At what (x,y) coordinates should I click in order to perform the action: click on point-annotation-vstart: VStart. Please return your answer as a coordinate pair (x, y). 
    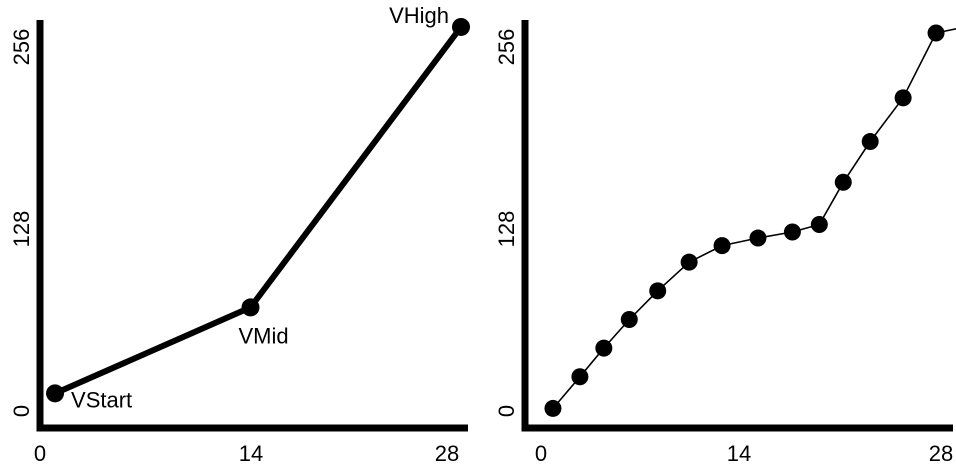
    Looking at the image, I should click on (101, 399).